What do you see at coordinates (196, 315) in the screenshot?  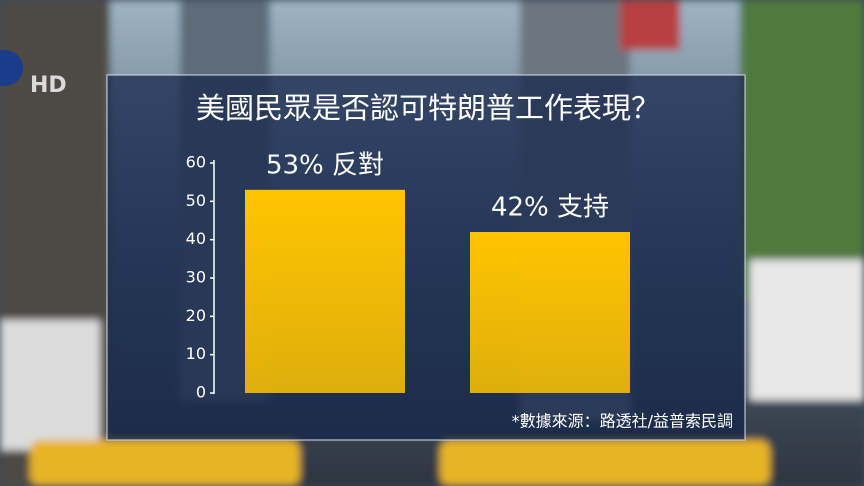 I see `y-tick-label: 20` at bounding box center [196, 315].